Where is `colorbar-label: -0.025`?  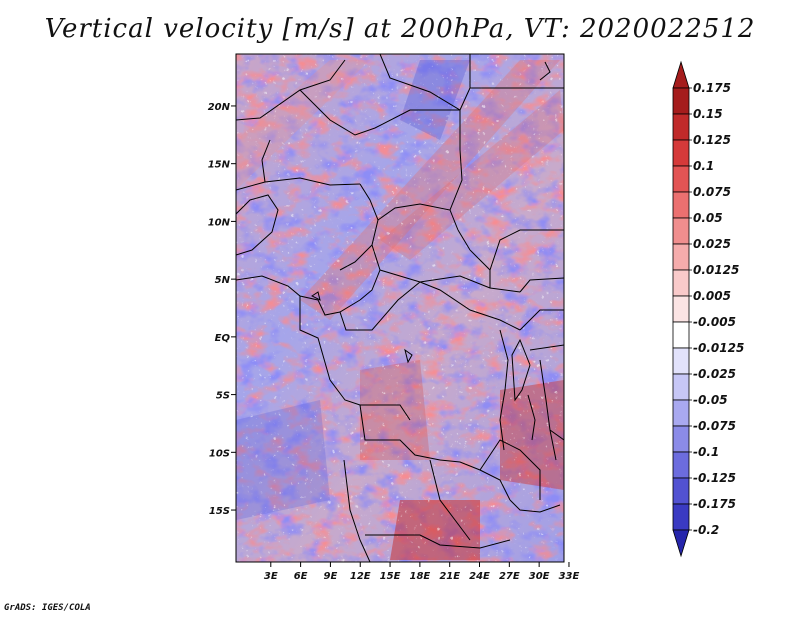 colorbar-label: -0.025 is located at coordinates (714, 374).